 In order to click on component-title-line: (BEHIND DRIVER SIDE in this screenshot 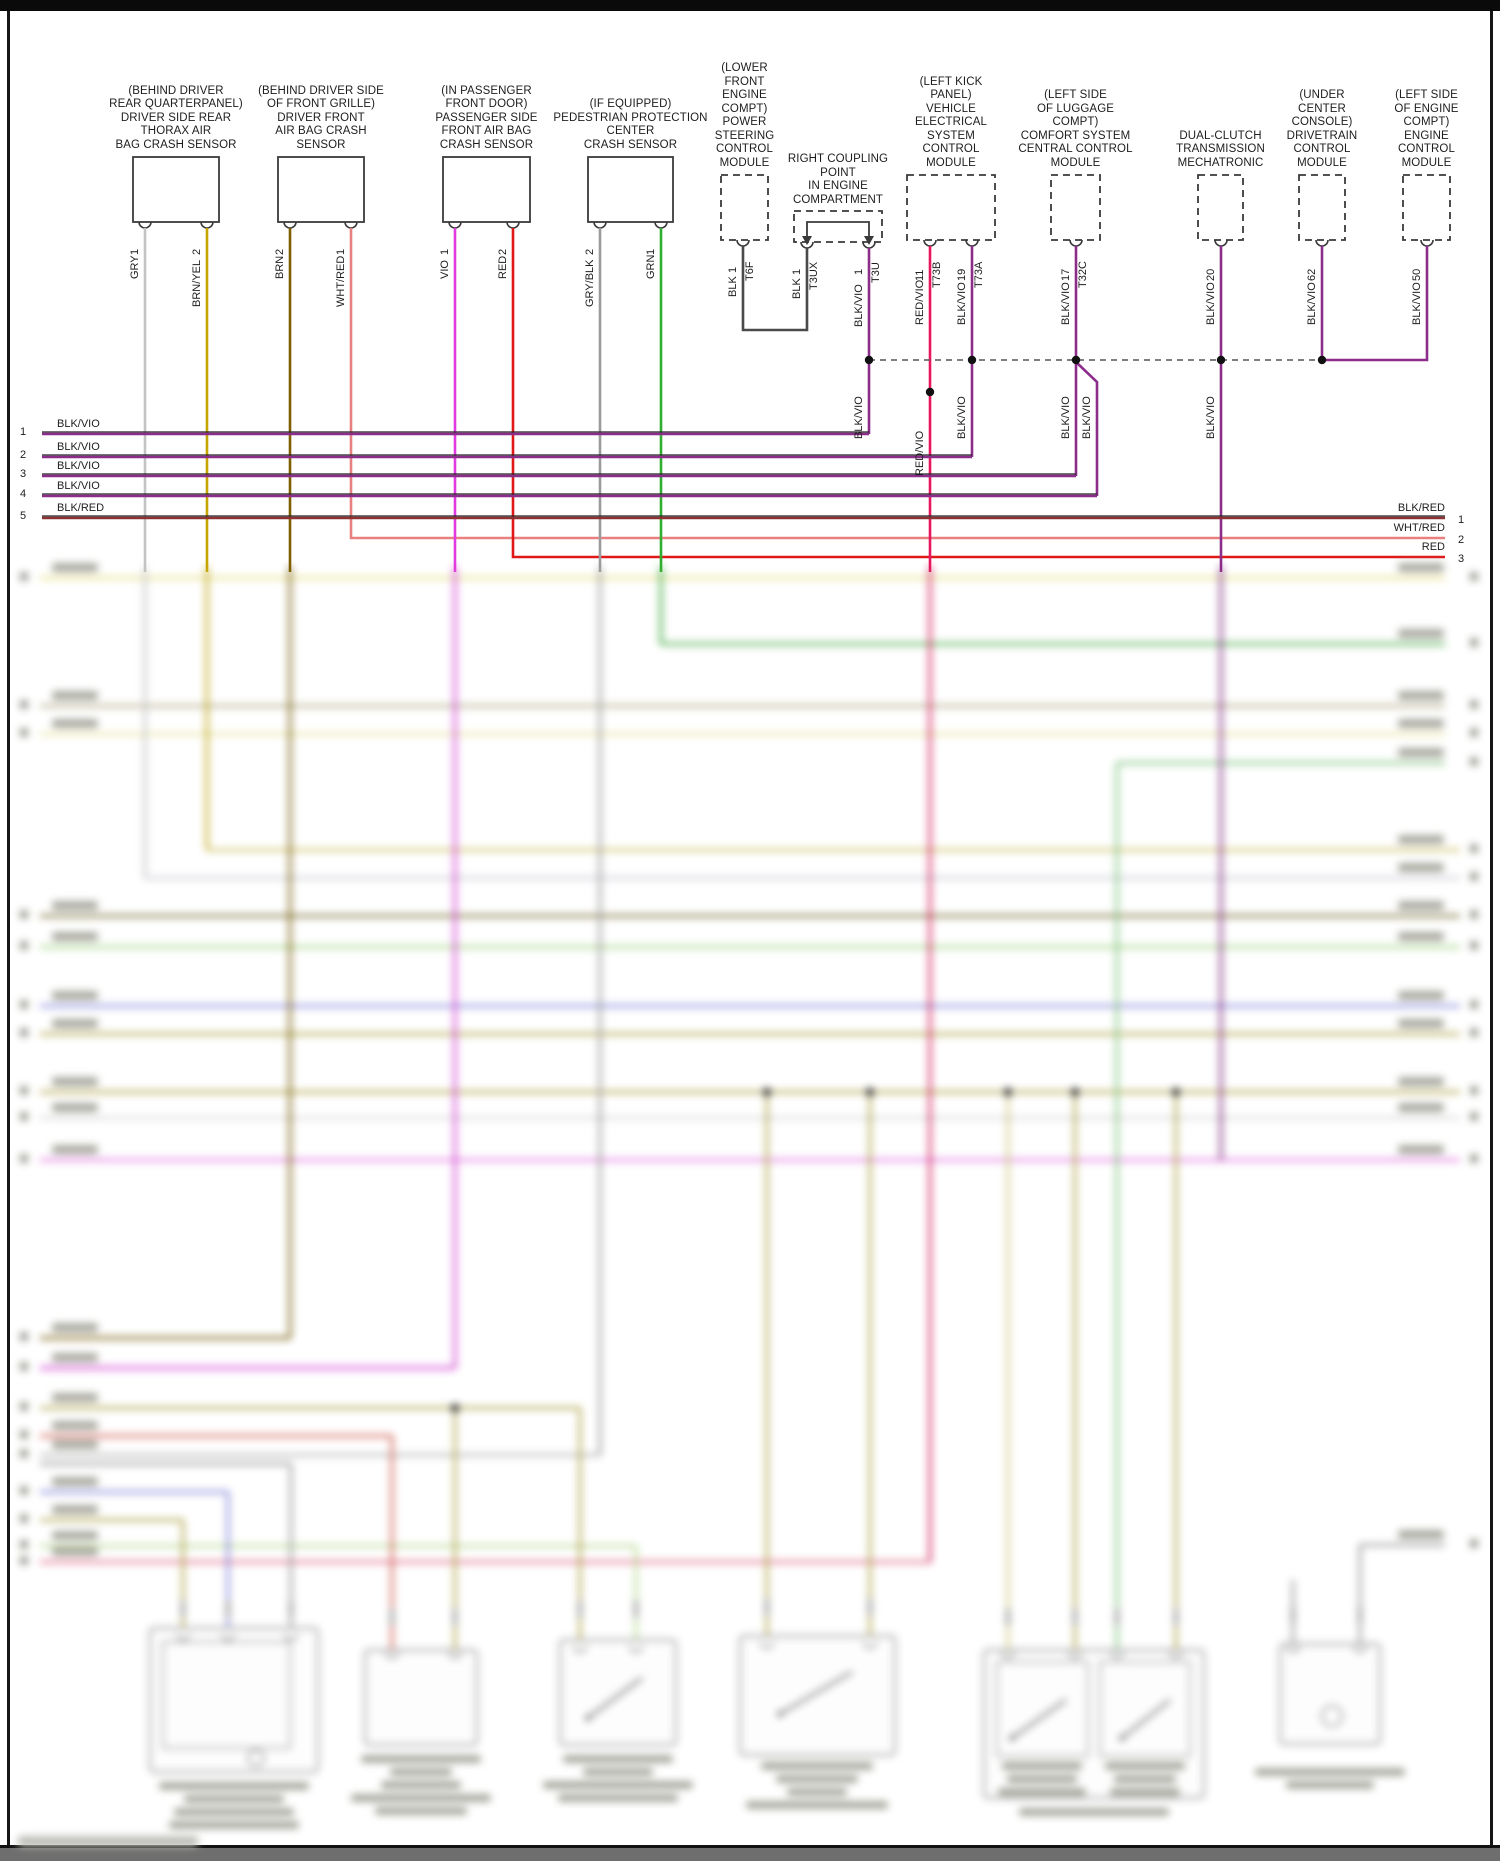, I will do `click(321, 90)`.